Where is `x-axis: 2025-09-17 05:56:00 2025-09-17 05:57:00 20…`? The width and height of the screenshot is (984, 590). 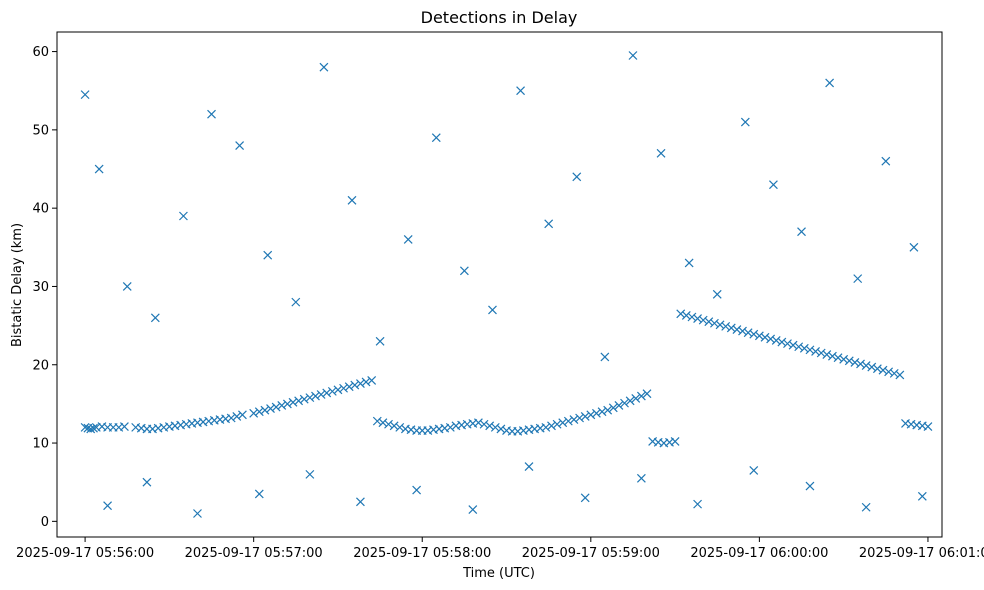 x-axis: 2025-09-17 05:56:00 2025-09-17 05:57:00 20… is located at coordinates (500, 549).